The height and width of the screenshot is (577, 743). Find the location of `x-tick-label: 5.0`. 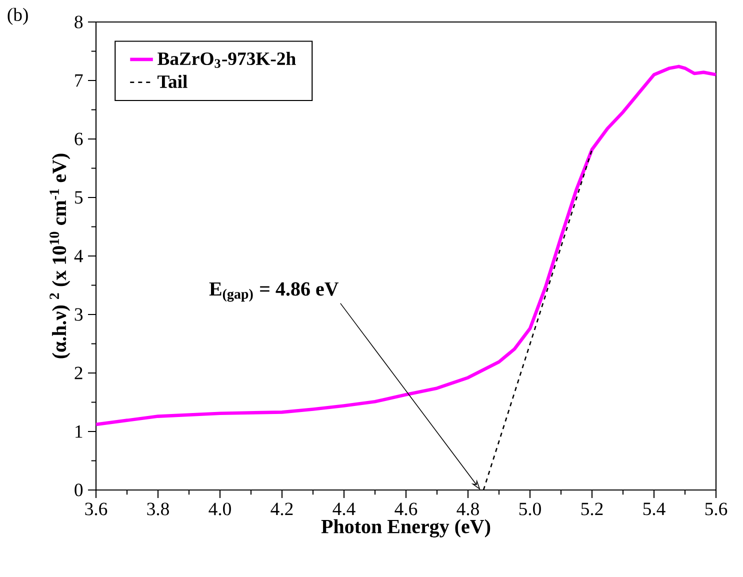

x-tick-label: 5.0 is located at coordinates (530, 509).